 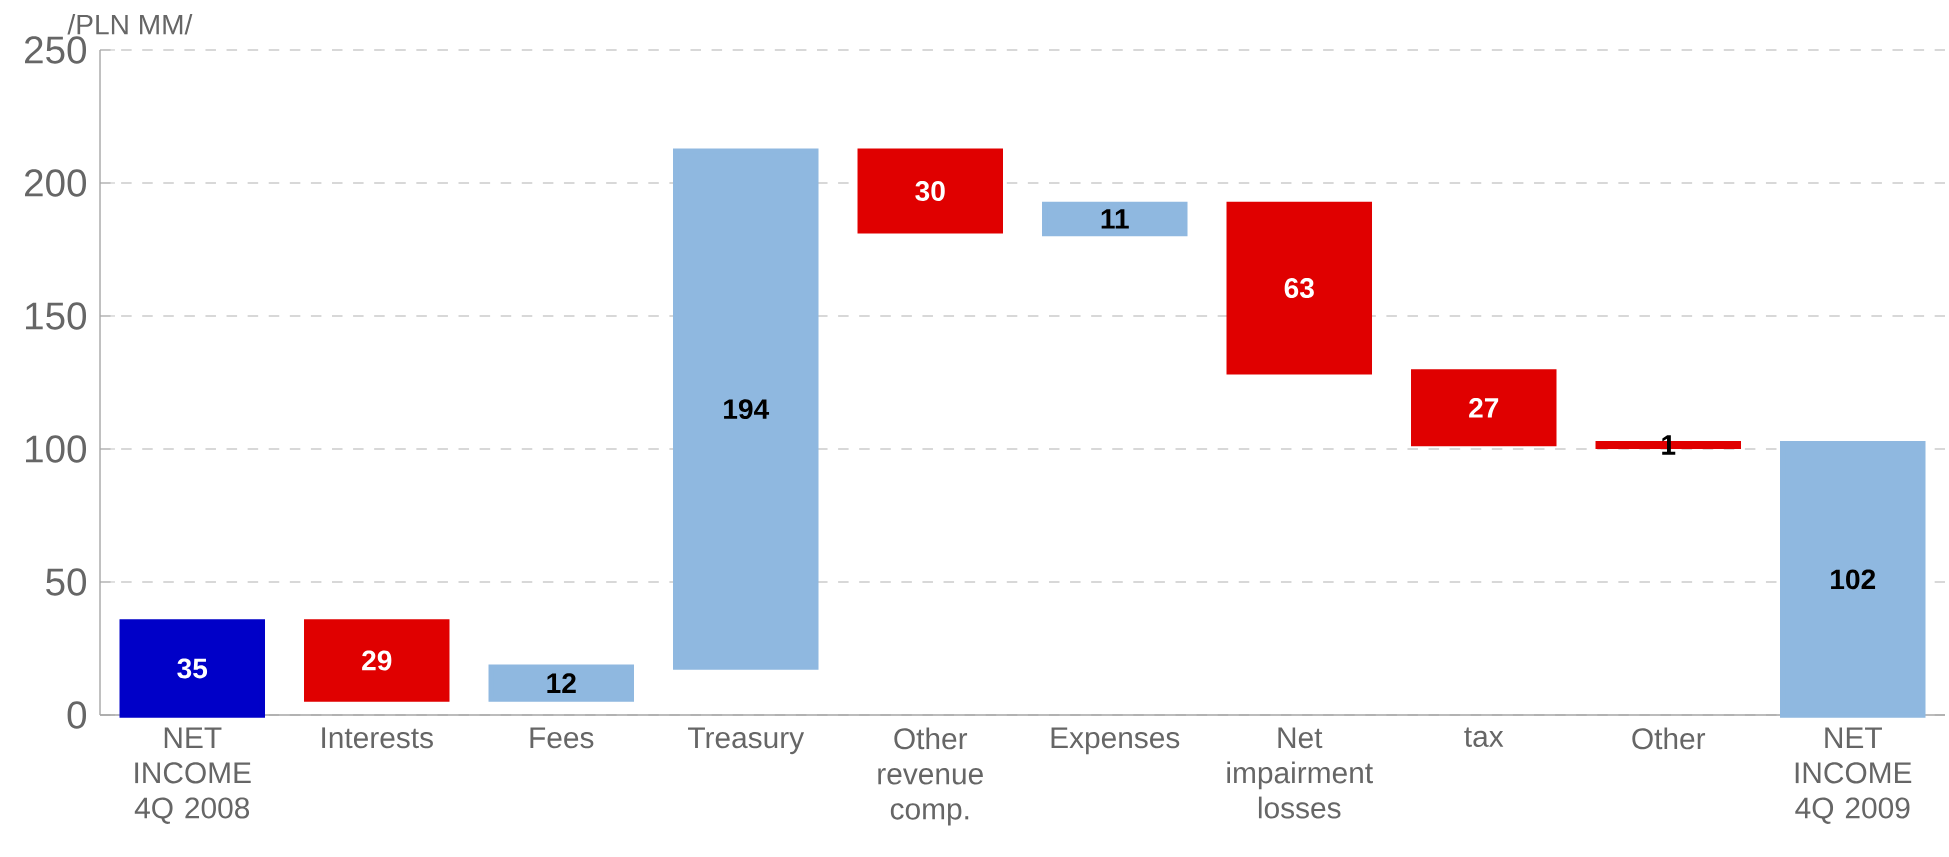 I want to click on y-tick-label: 200, so click(x=56, y=183).